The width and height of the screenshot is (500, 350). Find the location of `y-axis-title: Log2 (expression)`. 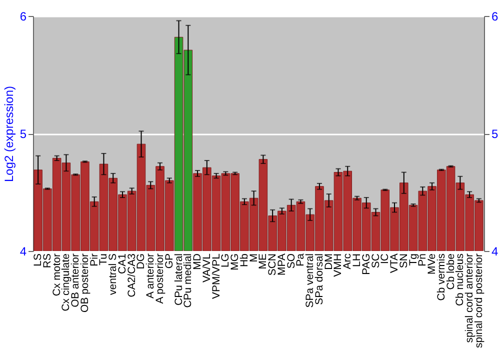

y-axis-title: Log2 (expression) is located at coordinates (9, 134).